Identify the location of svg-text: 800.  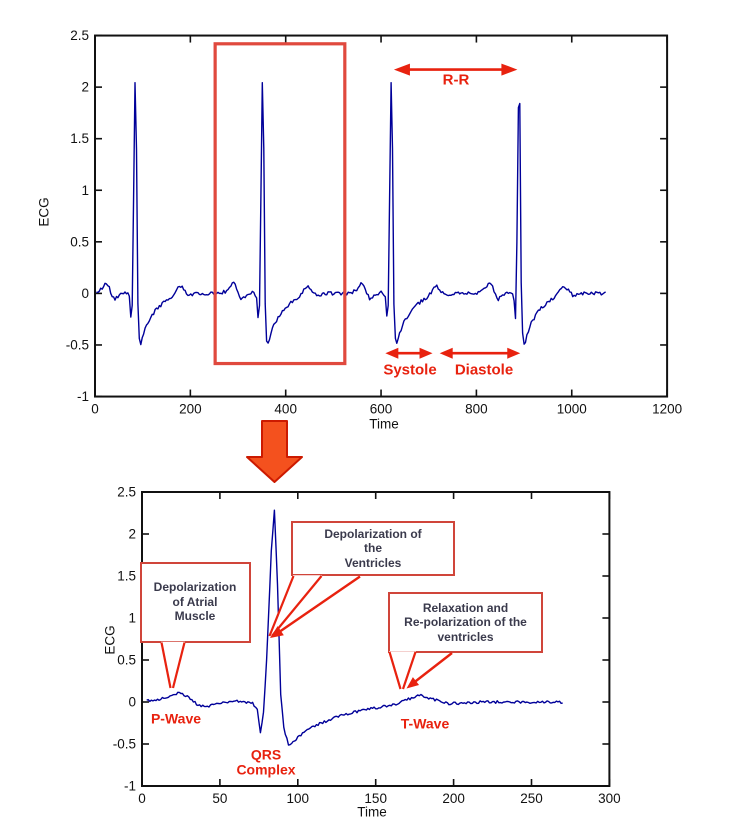
(476, 409).